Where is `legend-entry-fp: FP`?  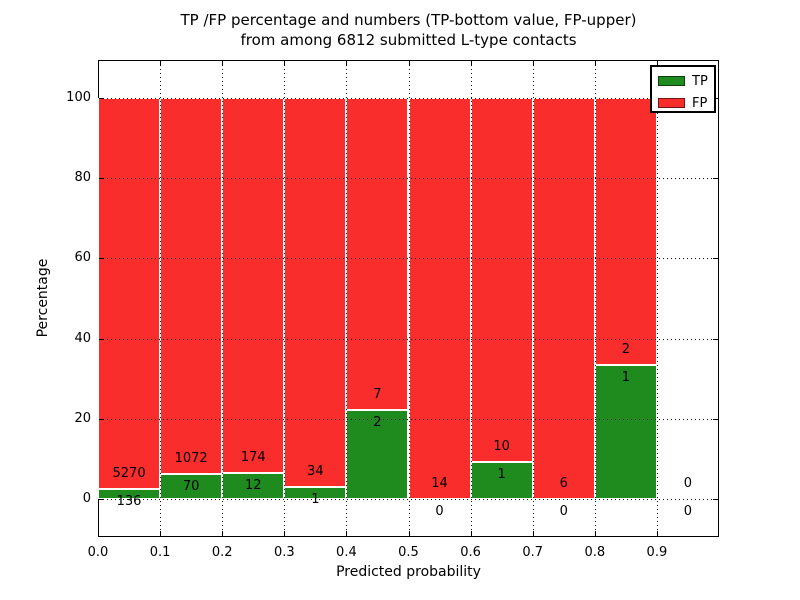 legend-entry-fp: FP is located at coordinates (683, 104).